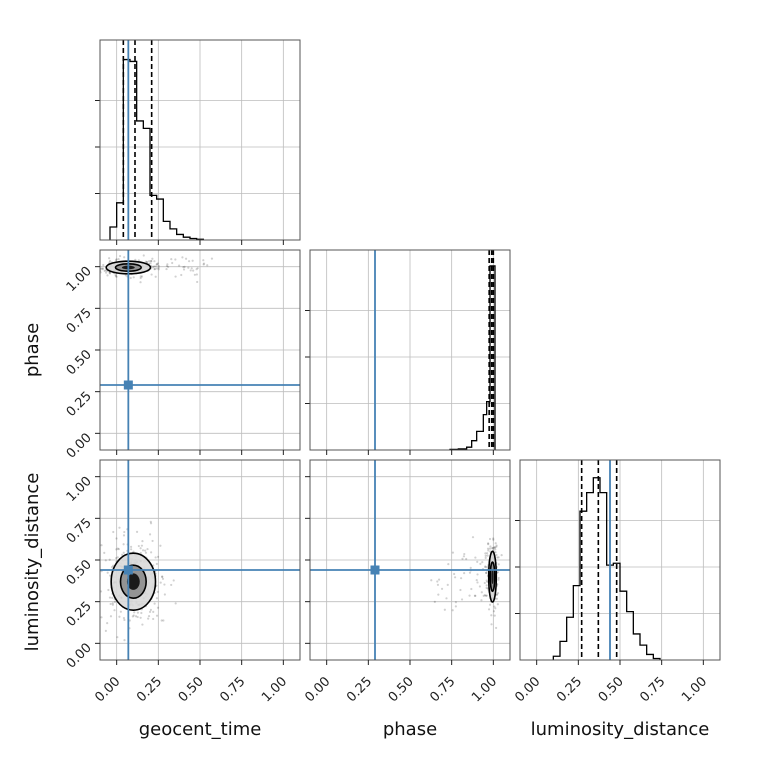 The width and height of the screenshot is (760, 760). I want to click on panel-2d-phase-luminosity_distance: 0.00 0.25 0.50 0.75 1.00, so click(406, 582).